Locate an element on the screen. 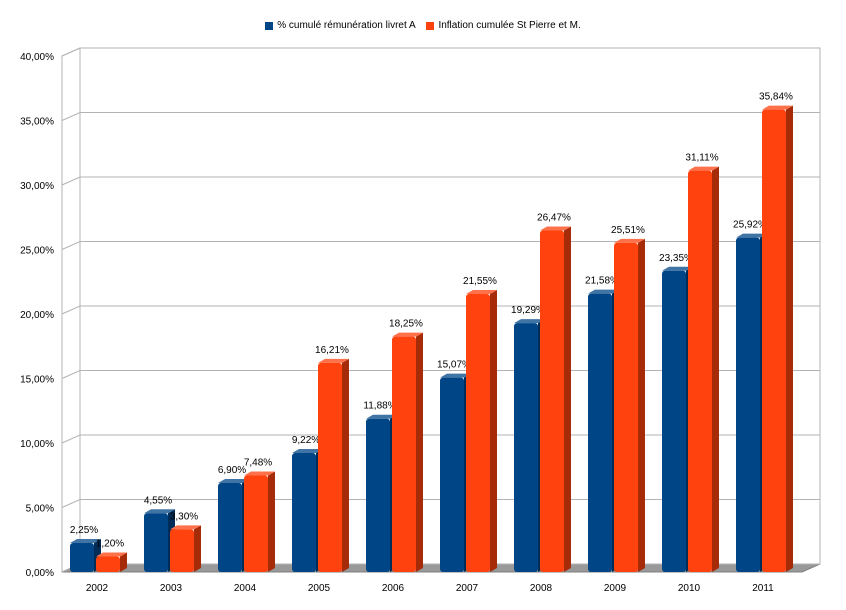 The width and height of the screenshot is (846, 610). data-label: 1,20% is located at coordinates (110, 544).